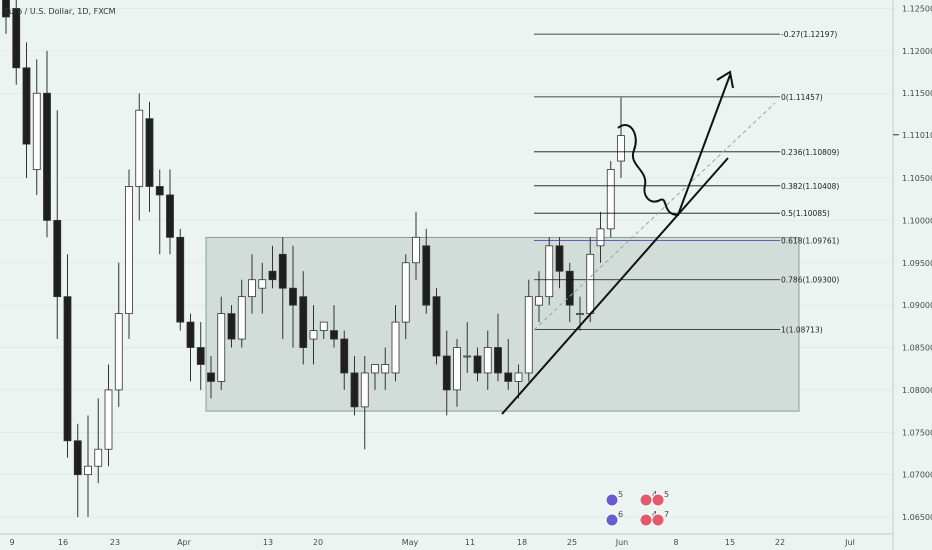 The height and width of the screenshot is (550, 932). What do you see at coordinates (572, 542) in the screenshot?
I see `x-tick-label: 25` at bounding box center [572, 542].